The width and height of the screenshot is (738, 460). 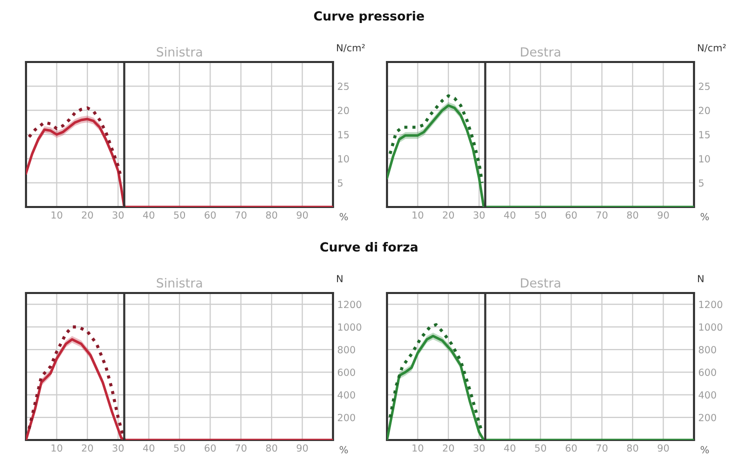 What do you see at coordinates (369, 17) in the screenshot?
I see `text: Curve pressorie` at bounding box center [369, 17].